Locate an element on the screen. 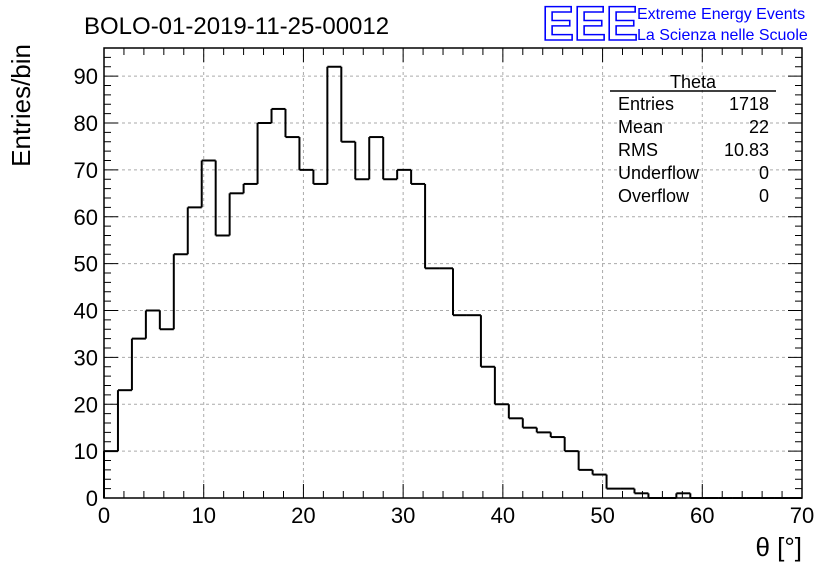 This screenshot has height=572, width=836. stats-row-label: Mean is located at coordinates (640, 127).